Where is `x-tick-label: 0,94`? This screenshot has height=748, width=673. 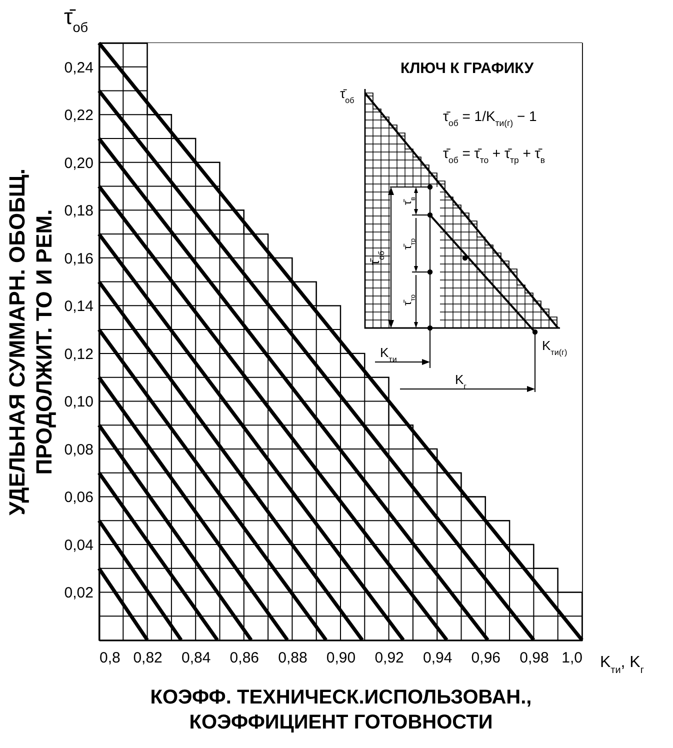
x-tick-label: 0,94 is located at coordinates (437, 658).